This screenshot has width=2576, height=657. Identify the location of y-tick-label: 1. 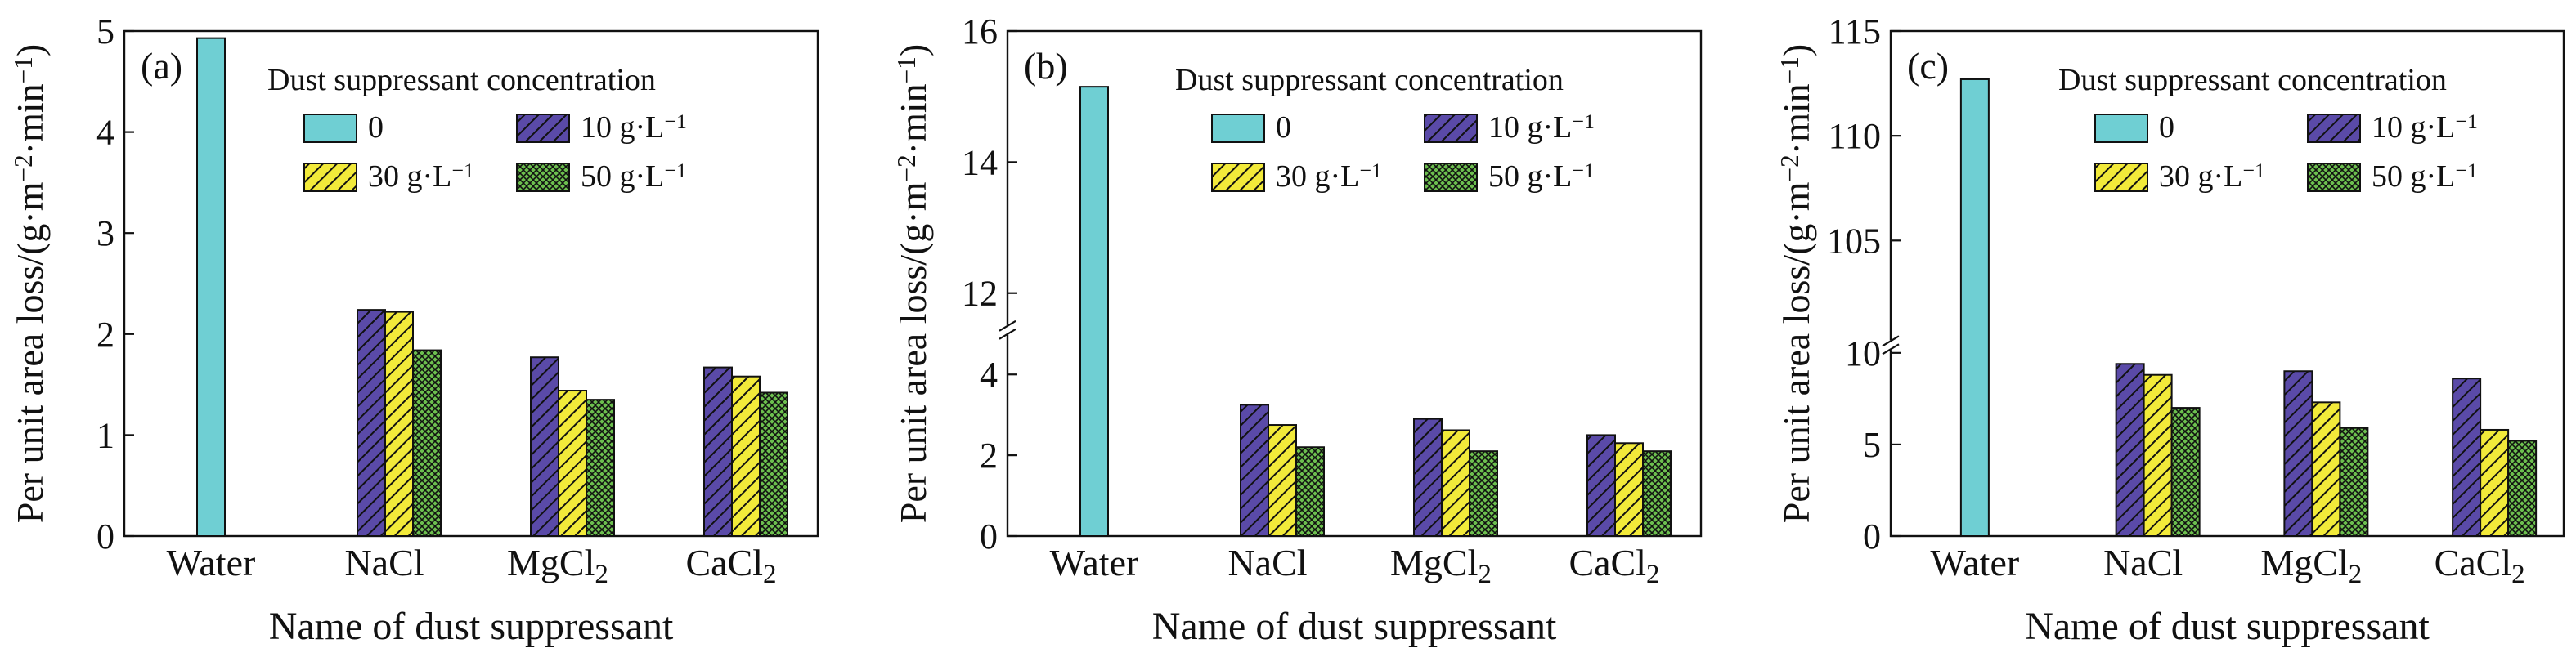
(105, 435).